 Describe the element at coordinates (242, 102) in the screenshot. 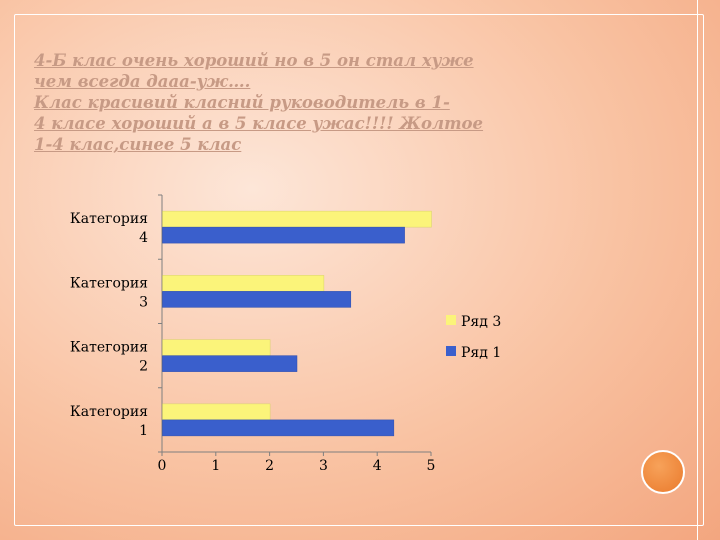

I see `slide-title-line: Клас красивий класний руководитель в 1-` at that location.